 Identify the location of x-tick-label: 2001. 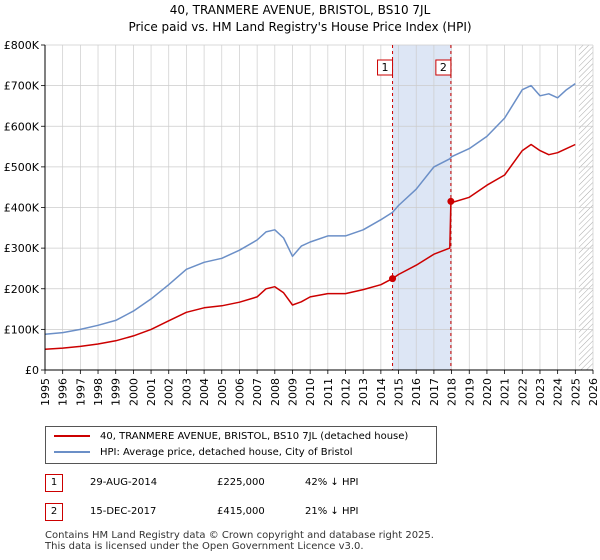
(151, 392).